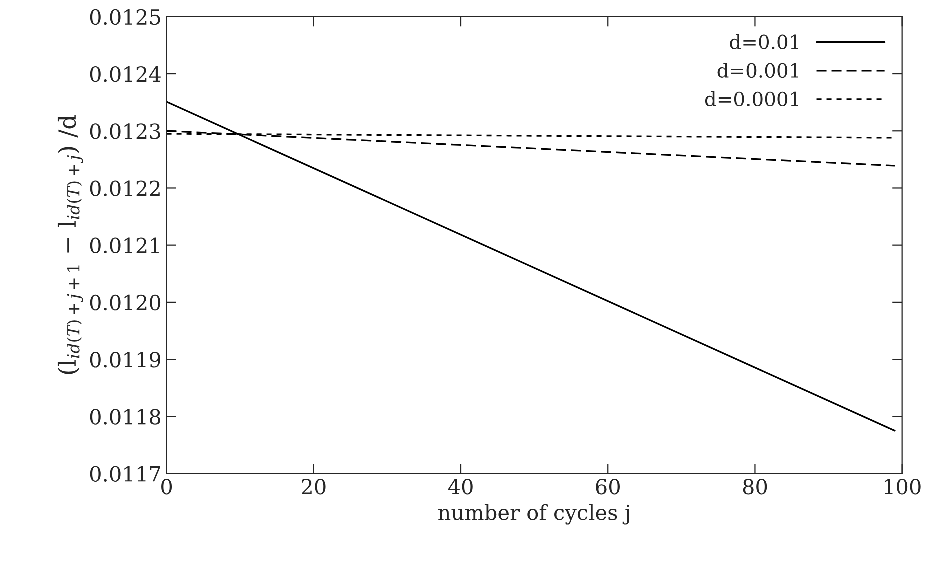  Describe the element at coordinates (125, 188) in the screenshot. I see `y-tick-label: 0.0122` at that location.